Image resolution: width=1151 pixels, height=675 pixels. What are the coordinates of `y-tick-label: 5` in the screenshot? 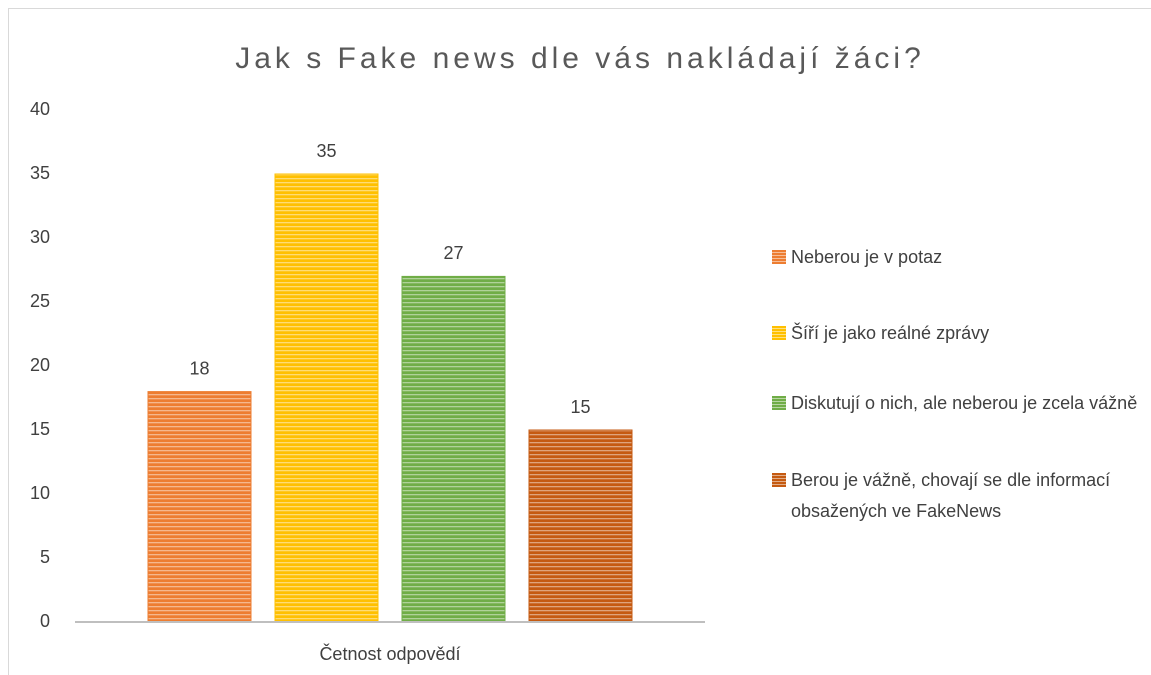 It's located at (45, 557).